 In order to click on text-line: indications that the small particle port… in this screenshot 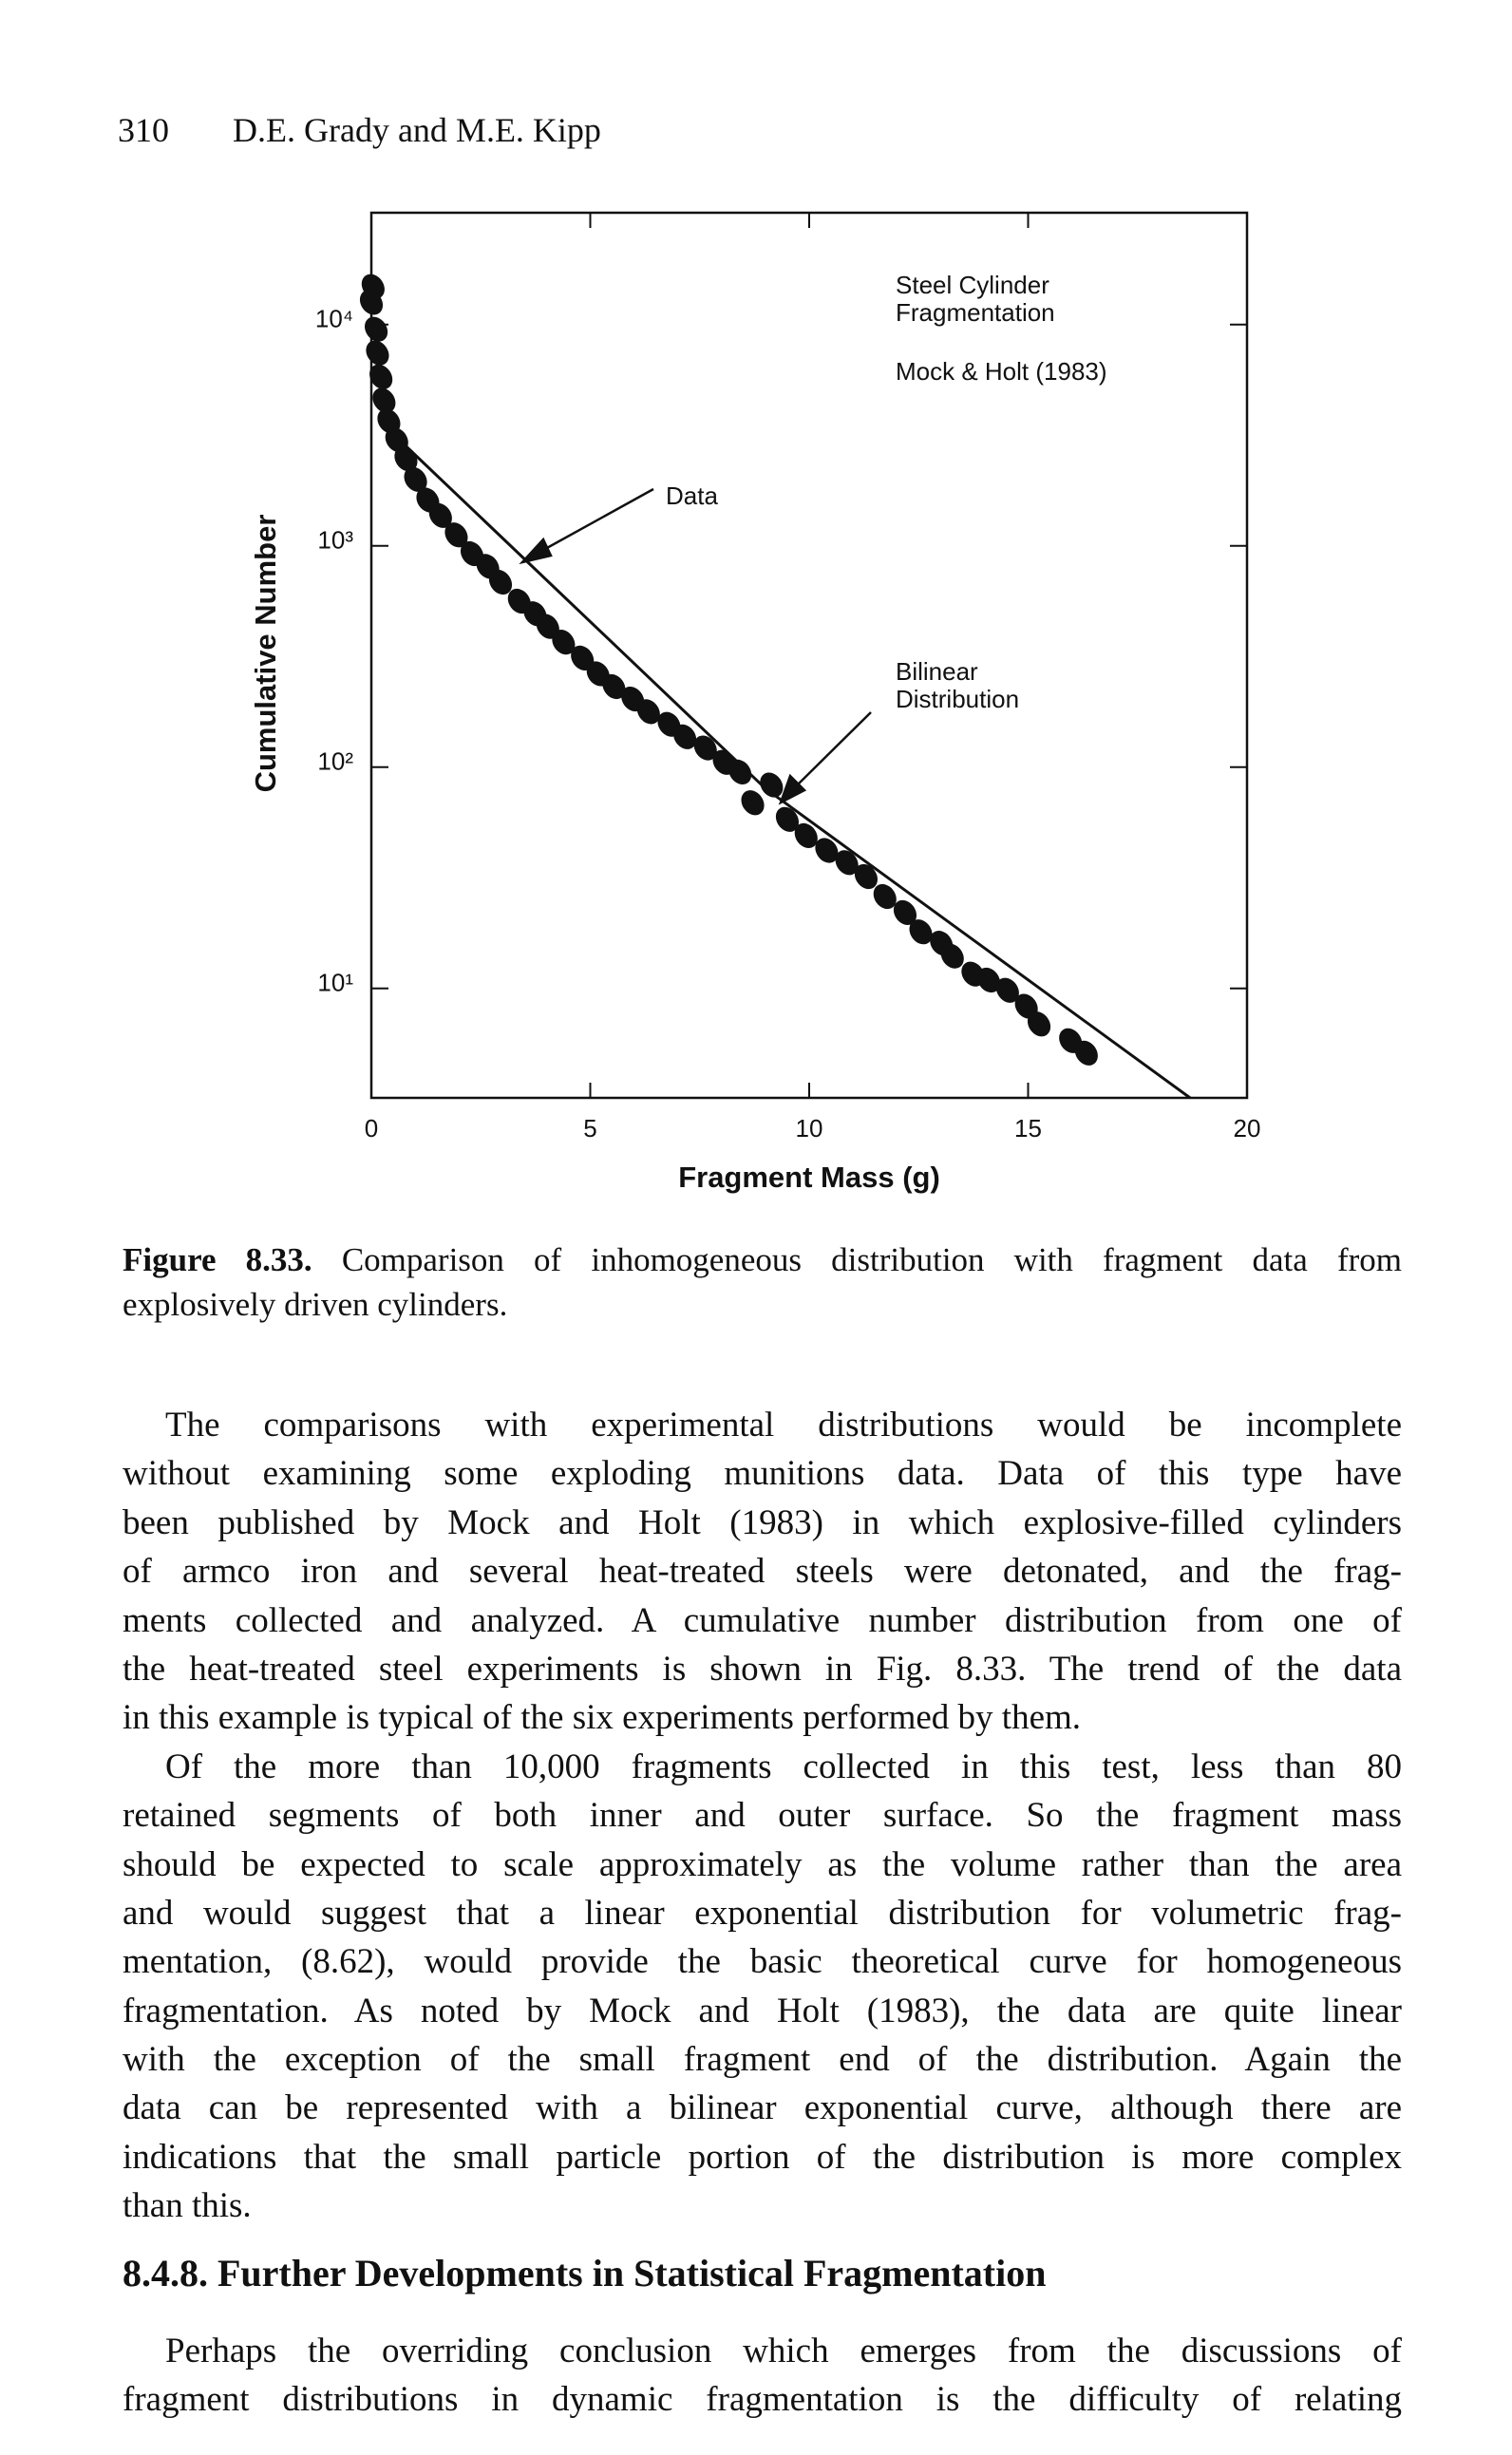, I will do `click(763, 2157)`.